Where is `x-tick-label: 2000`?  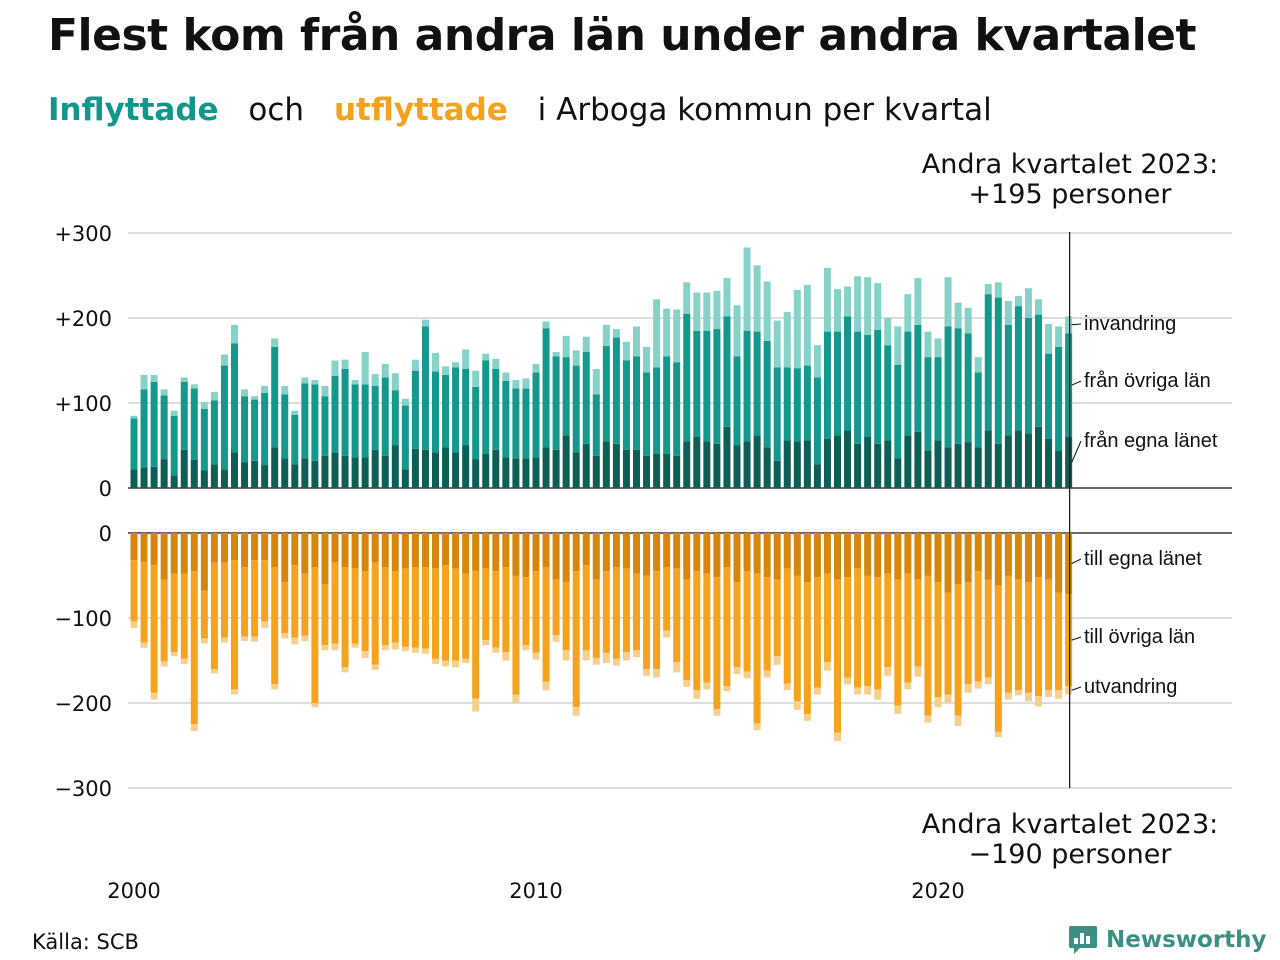 x-tick-label: 2000 is located at coordinates (133, 891).